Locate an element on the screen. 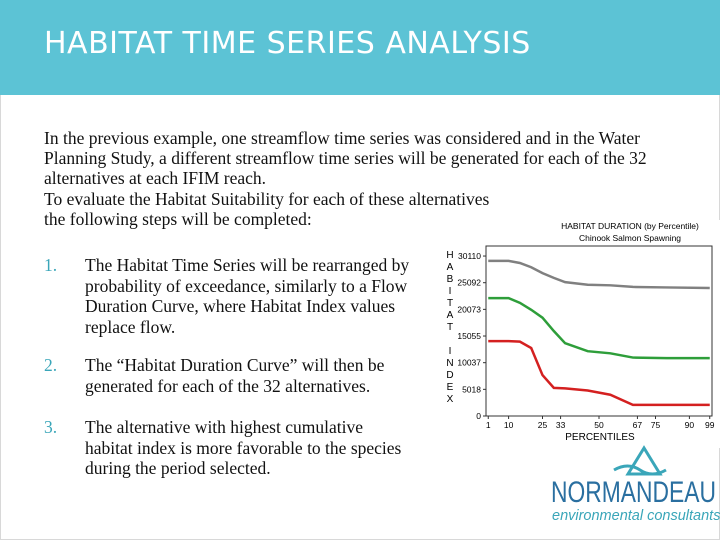  logo-name: NORMANDEAU is located at coordinates (633, 492).